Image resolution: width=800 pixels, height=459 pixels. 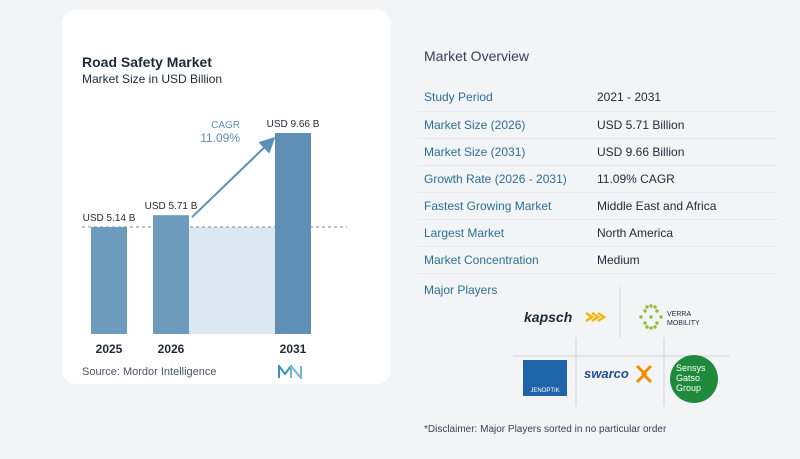 I want to click on row-value: Middle East and Africa, so click(x=684, y=206).